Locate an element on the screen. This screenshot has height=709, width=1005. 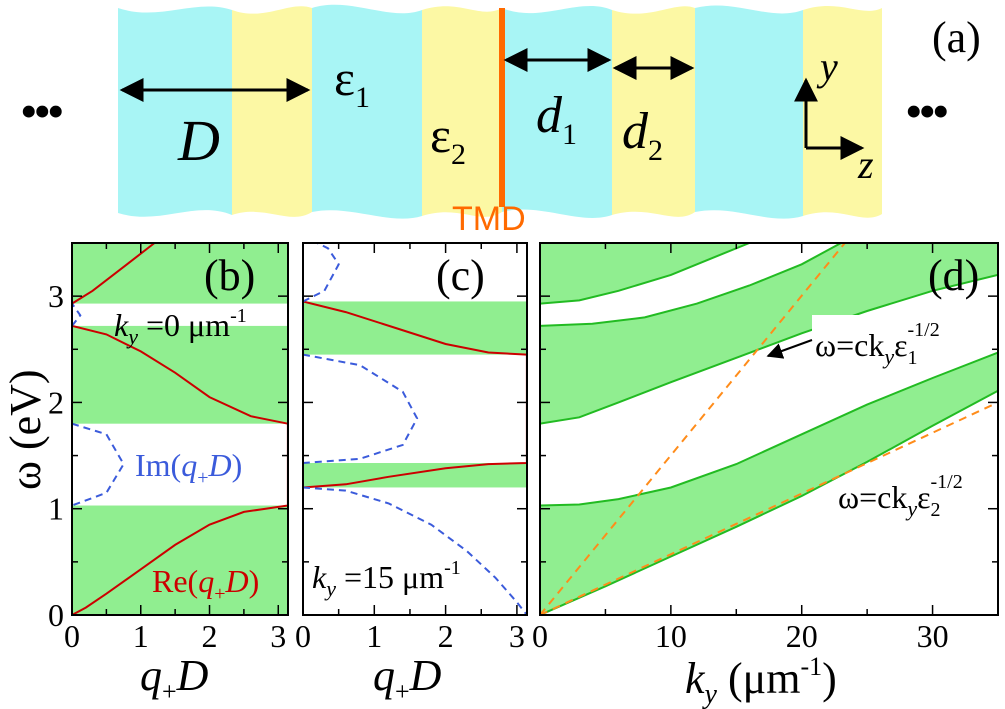
label-z: z is located at coordinates (865, 164).